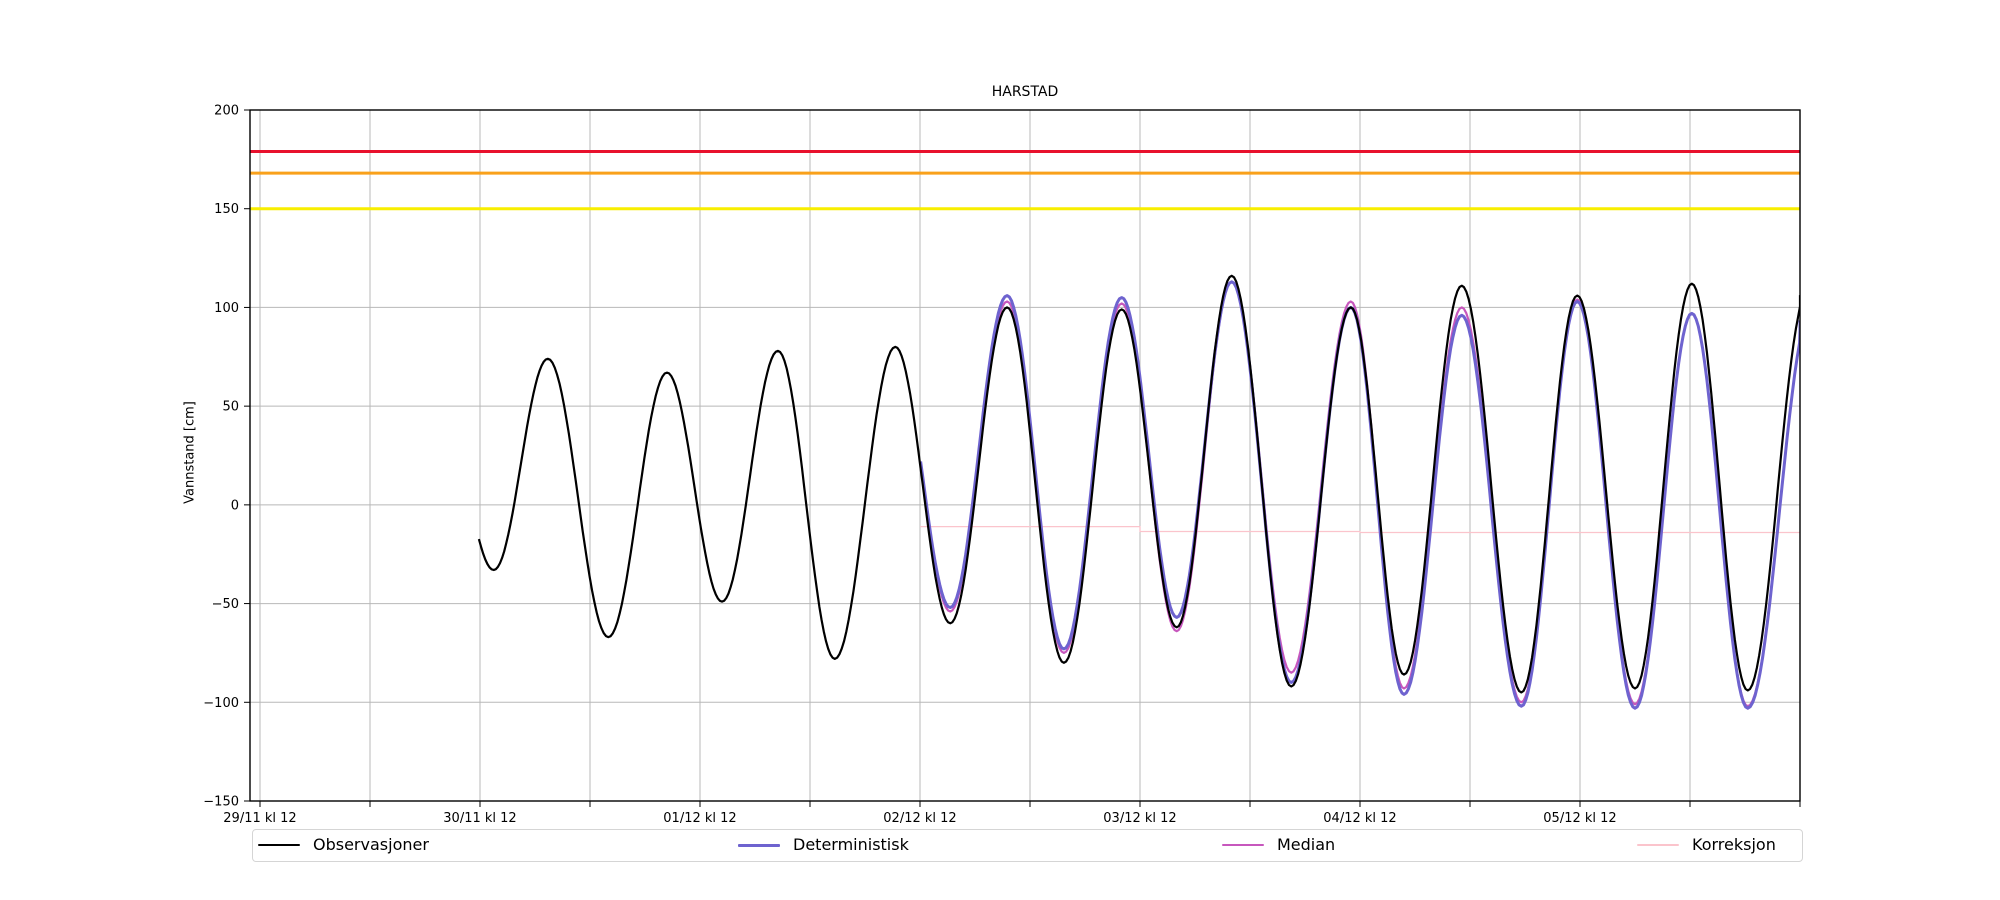 This screenshot has height=900, width=2000. What do you see at coordinates (1734, 844) in the screenshot?
I see `legend-label: Korreksjon` at bounding box center [1734, 844].